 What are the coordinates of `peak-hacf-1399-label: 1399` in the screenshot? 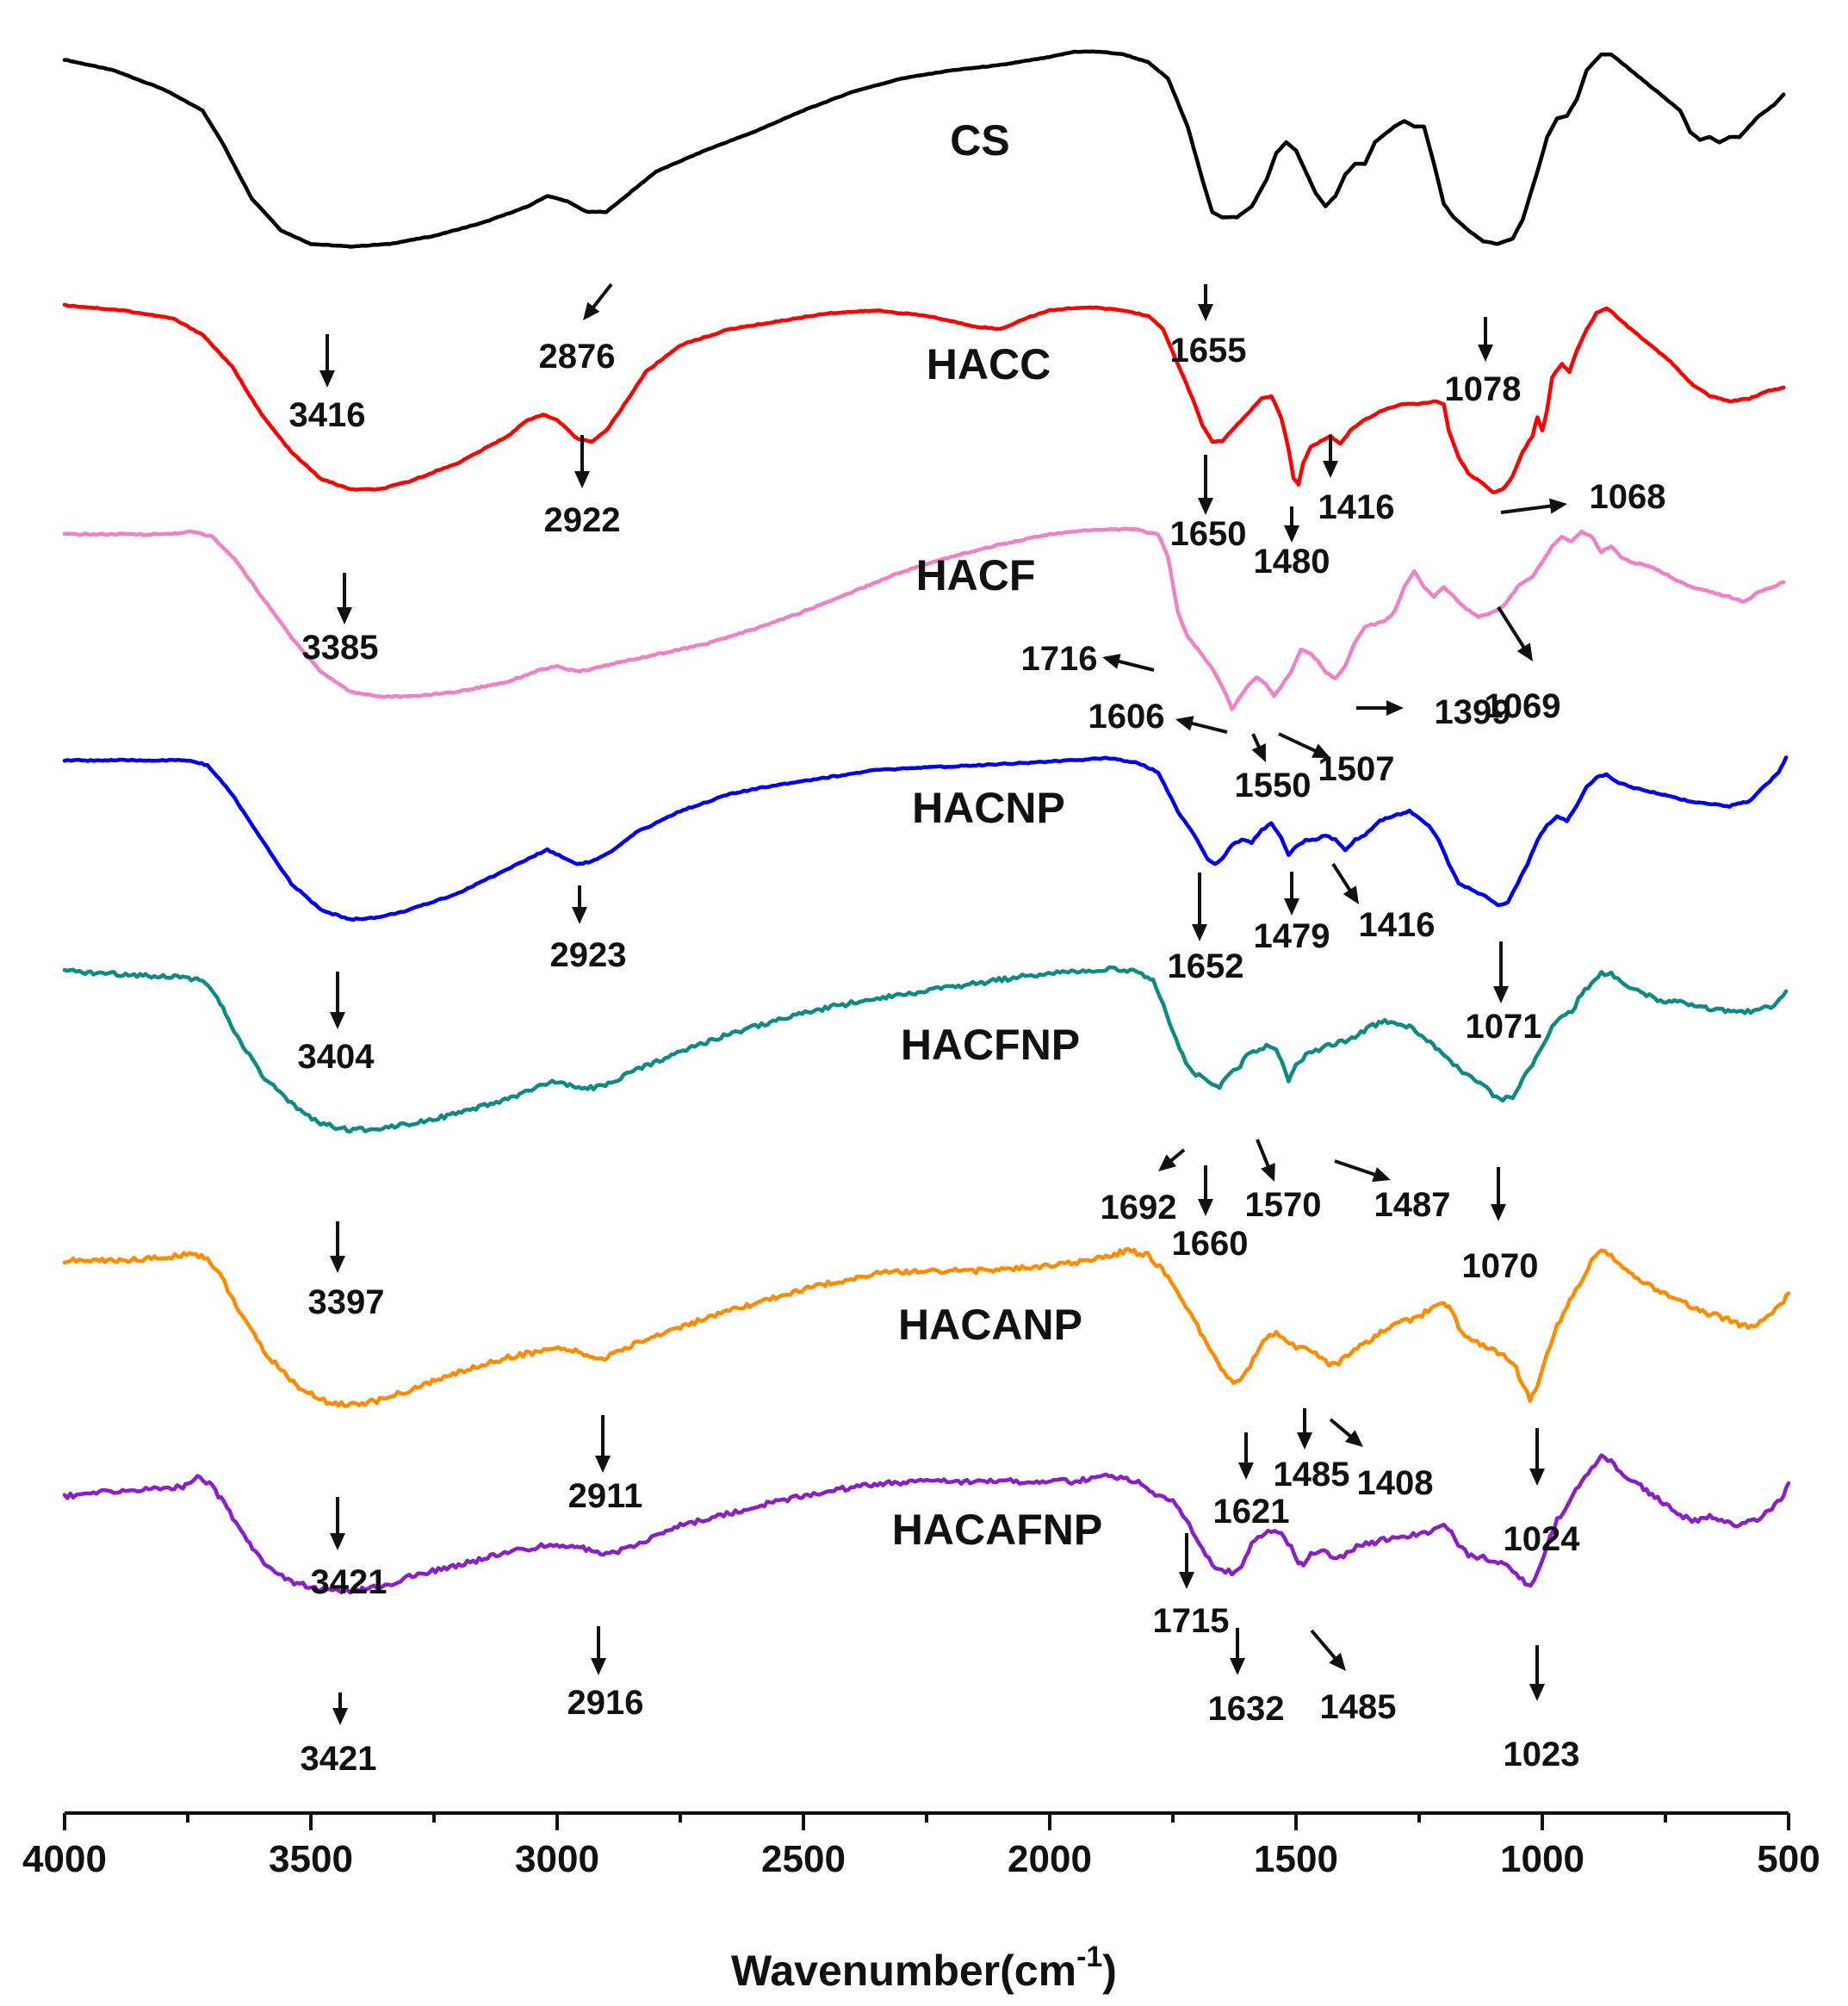 It's located at (1473, 712).